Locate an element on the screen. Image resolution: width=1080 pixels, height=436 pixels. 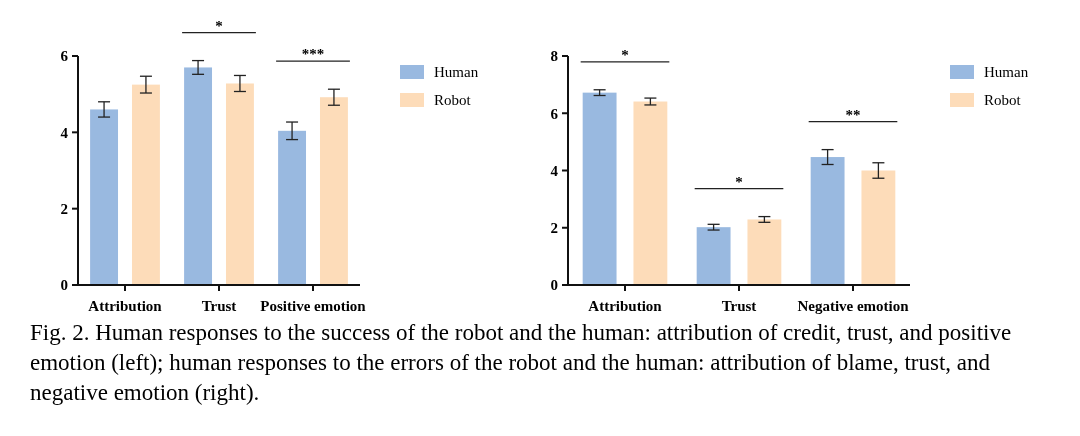
annotation: ** is located at coordinates (853, 114).